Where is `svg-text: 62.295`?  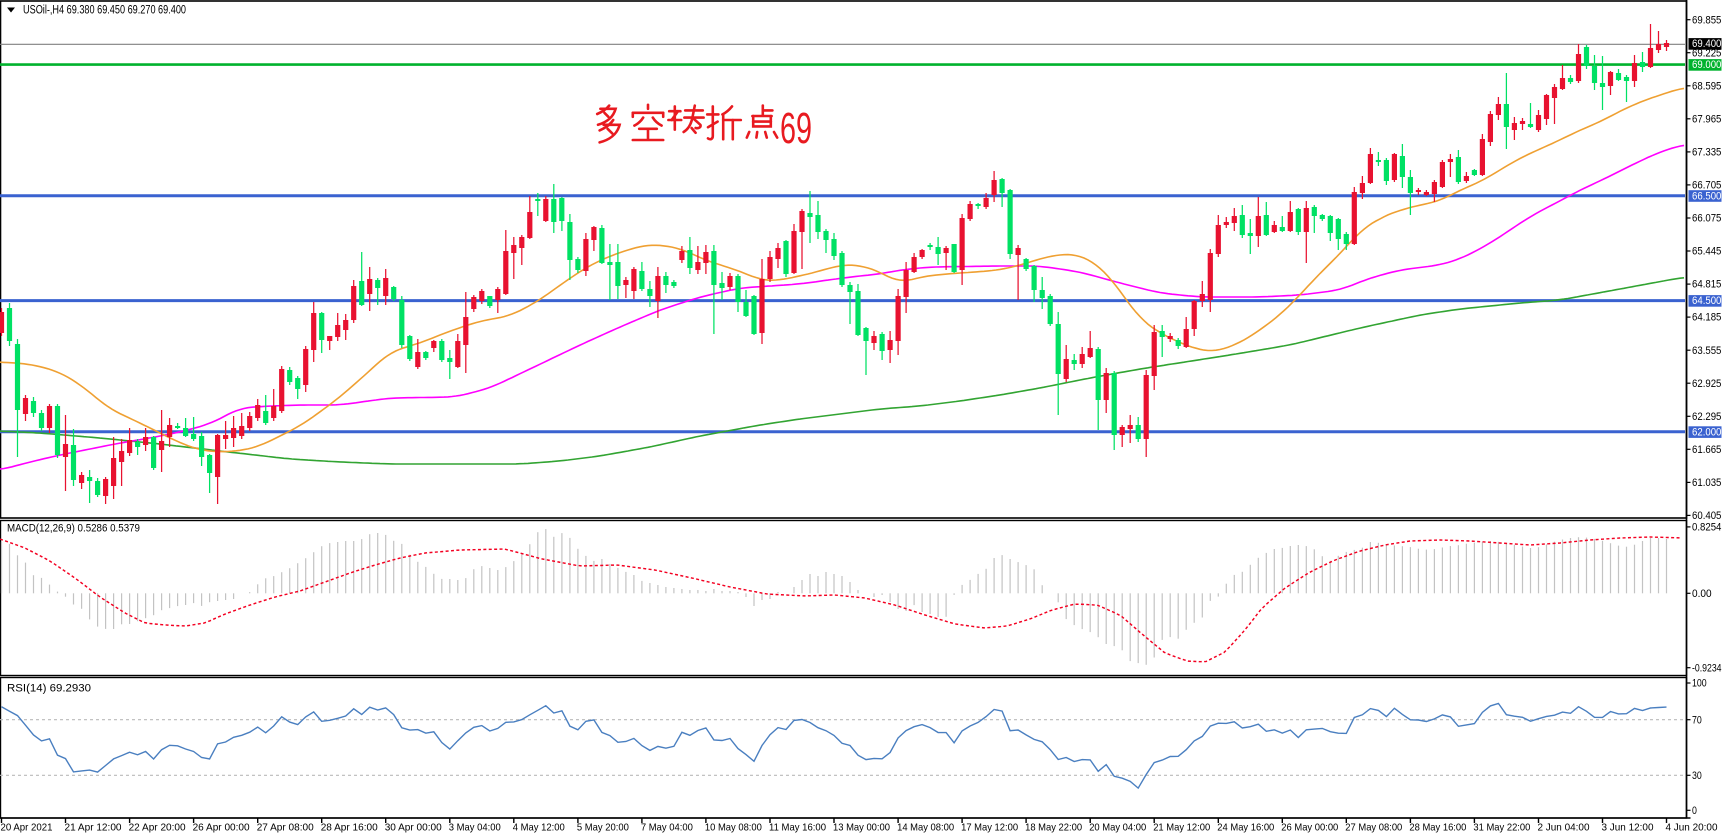 svg-text: 62.295 is located at coordinates (1706, 417).